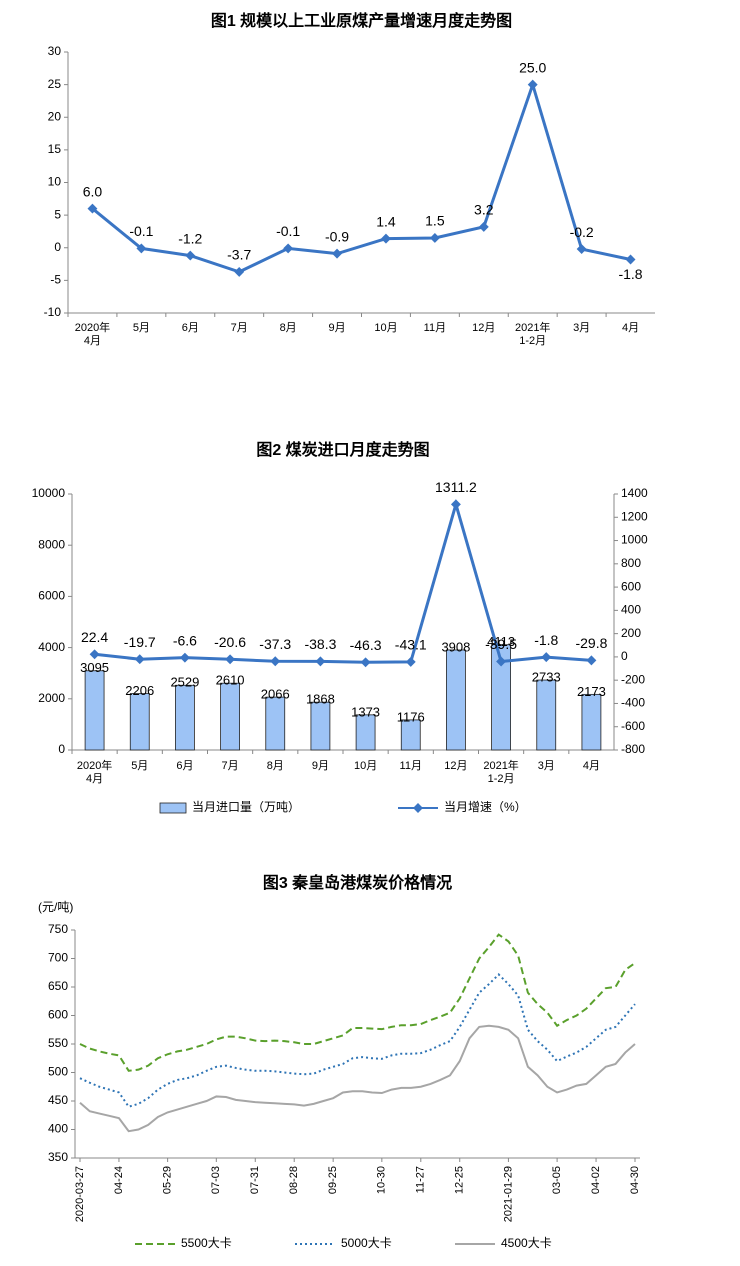 This screenshot has width=740, height=1266. Describe the element at coordinates (508, 1194) in the screenshot. I see `x-tick-label: 2021-01-29` at that location.